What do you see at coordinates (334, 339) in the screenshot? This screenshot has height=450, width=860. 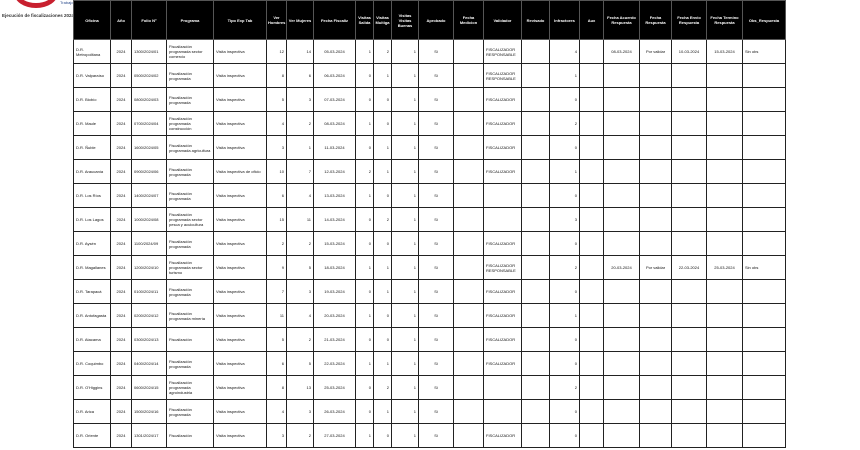 I see `cell: 21-03-2024` at bounding box center [334, 339].